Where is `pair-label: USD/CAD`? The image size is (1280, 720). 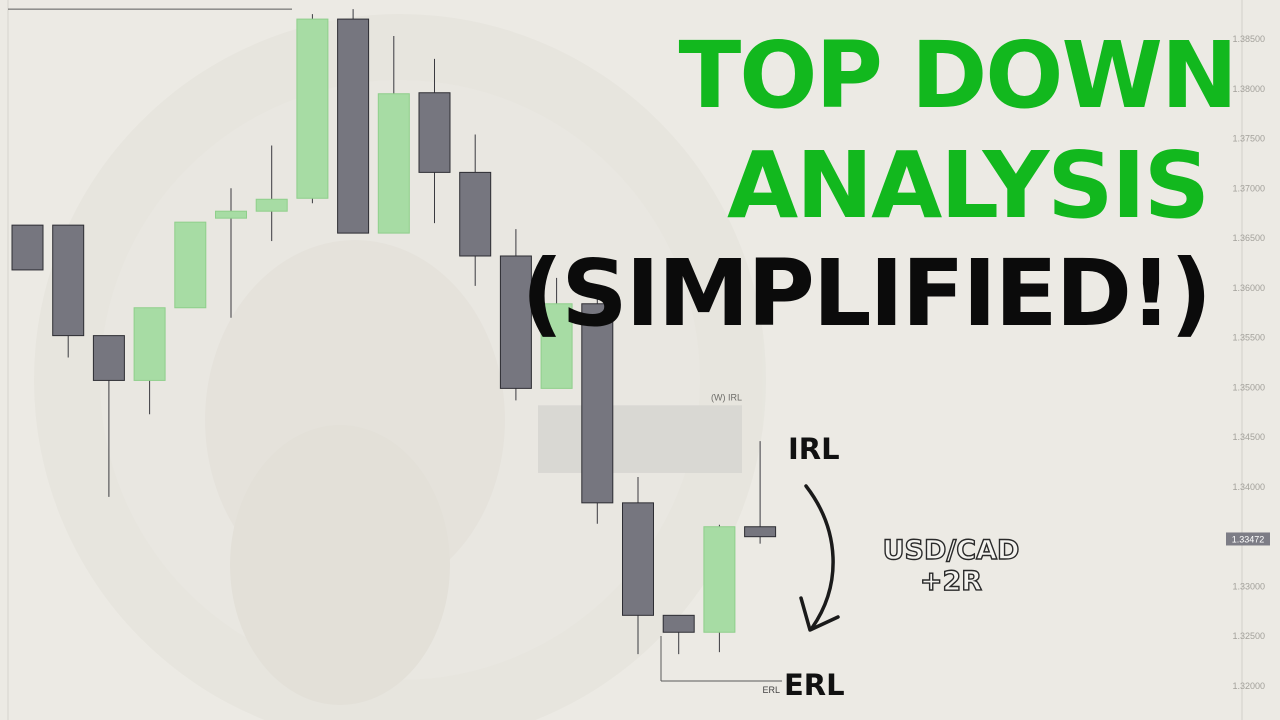 pair-label: USD/CAD is located at coordinates (951, 550).